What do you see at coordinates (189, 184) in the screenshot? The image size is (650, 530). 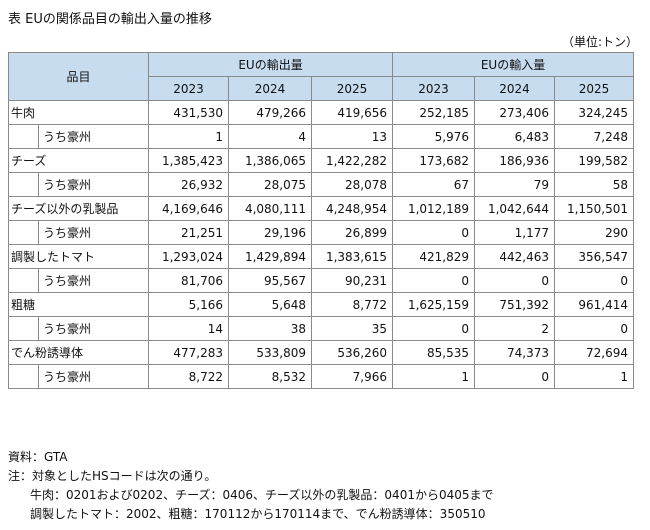 I see `value-cell: 26,932` at bounding box center [189, 184].